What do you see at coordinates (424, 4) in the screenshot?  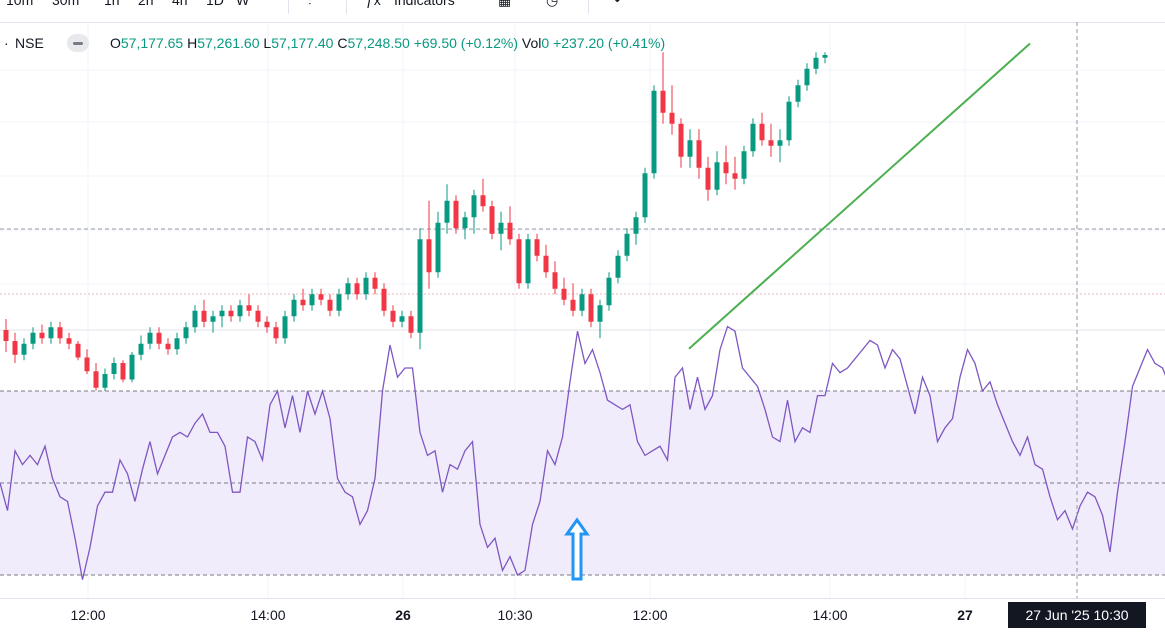 I see `indicators-button: Indicators` at bounding box center [424, 4].